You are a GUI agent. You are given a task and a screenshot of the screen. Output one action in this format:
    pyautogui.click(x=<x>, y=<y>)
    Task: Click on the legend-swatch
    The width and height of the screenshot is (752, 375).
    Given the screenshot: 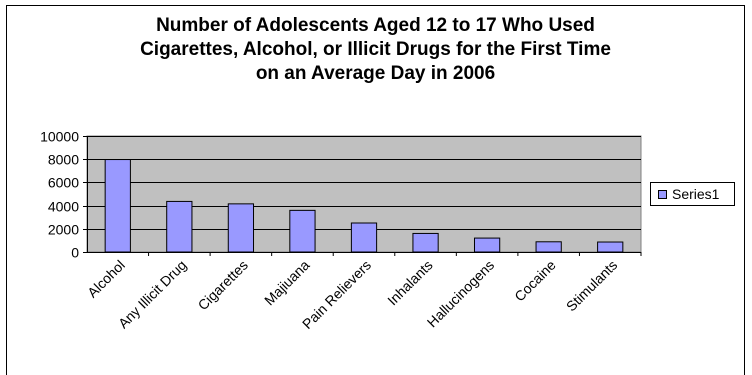 What is the action you would take?
    pyautogui.click(x=662, y=194)
    